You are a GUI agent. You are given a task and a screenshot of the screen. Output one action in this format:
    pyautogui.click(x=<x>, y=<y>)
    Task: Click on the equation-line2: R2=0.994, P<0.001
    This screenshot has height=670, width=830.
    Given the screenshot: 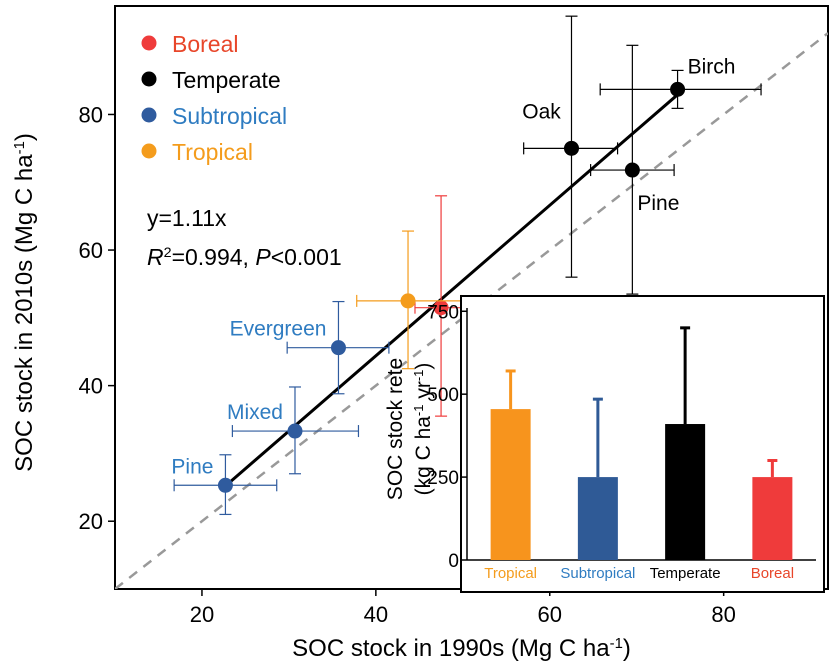 What is the action you would take?
    pyautogui.click(x=244, y=257)
    